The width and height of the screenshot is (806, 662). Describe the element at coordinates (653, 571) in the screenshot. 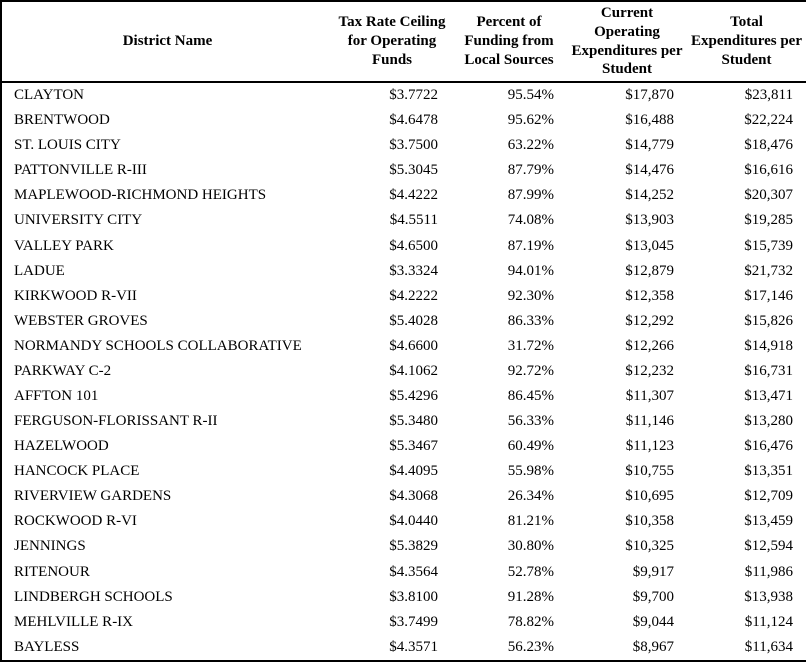

I see `current-expenditures-cell: $9,917` at that location.